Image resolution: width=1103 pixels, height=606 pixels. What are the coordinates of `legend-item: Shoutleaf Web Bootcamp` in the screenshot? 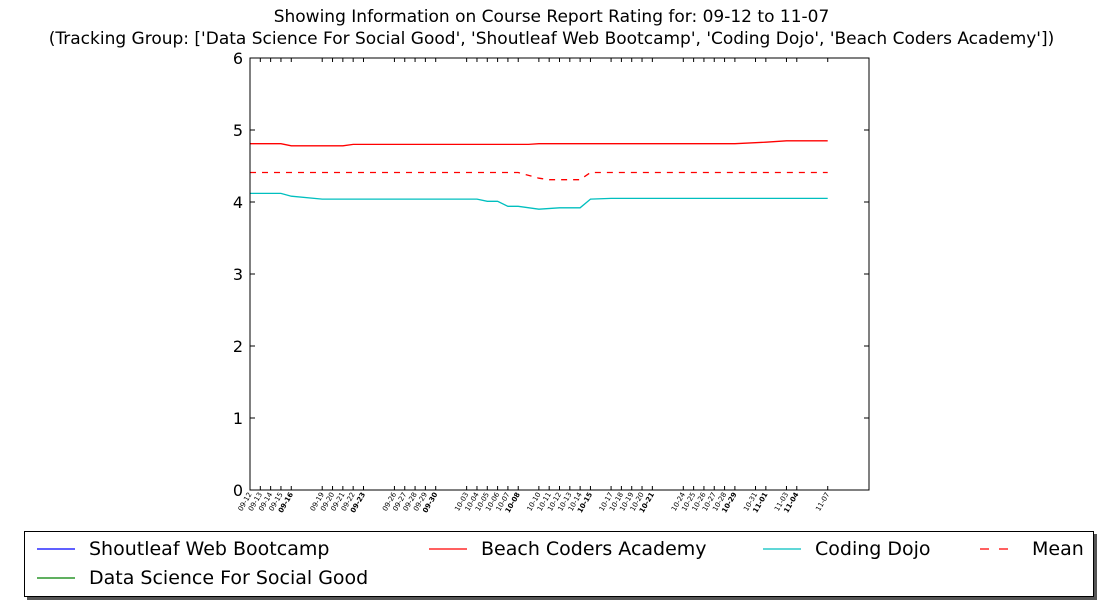 It's located at (183, 549).